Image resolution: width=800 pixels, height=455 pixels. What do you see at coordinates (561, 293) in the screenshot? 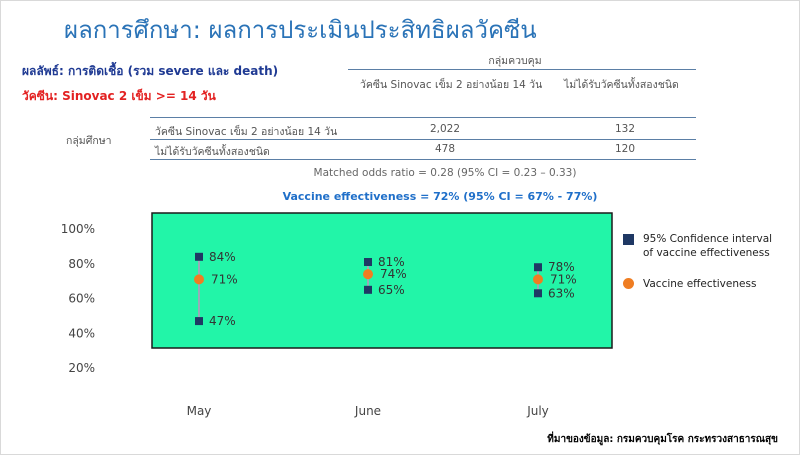
I see `ci-lower-label: 63%` at bounding box center [561, 293].